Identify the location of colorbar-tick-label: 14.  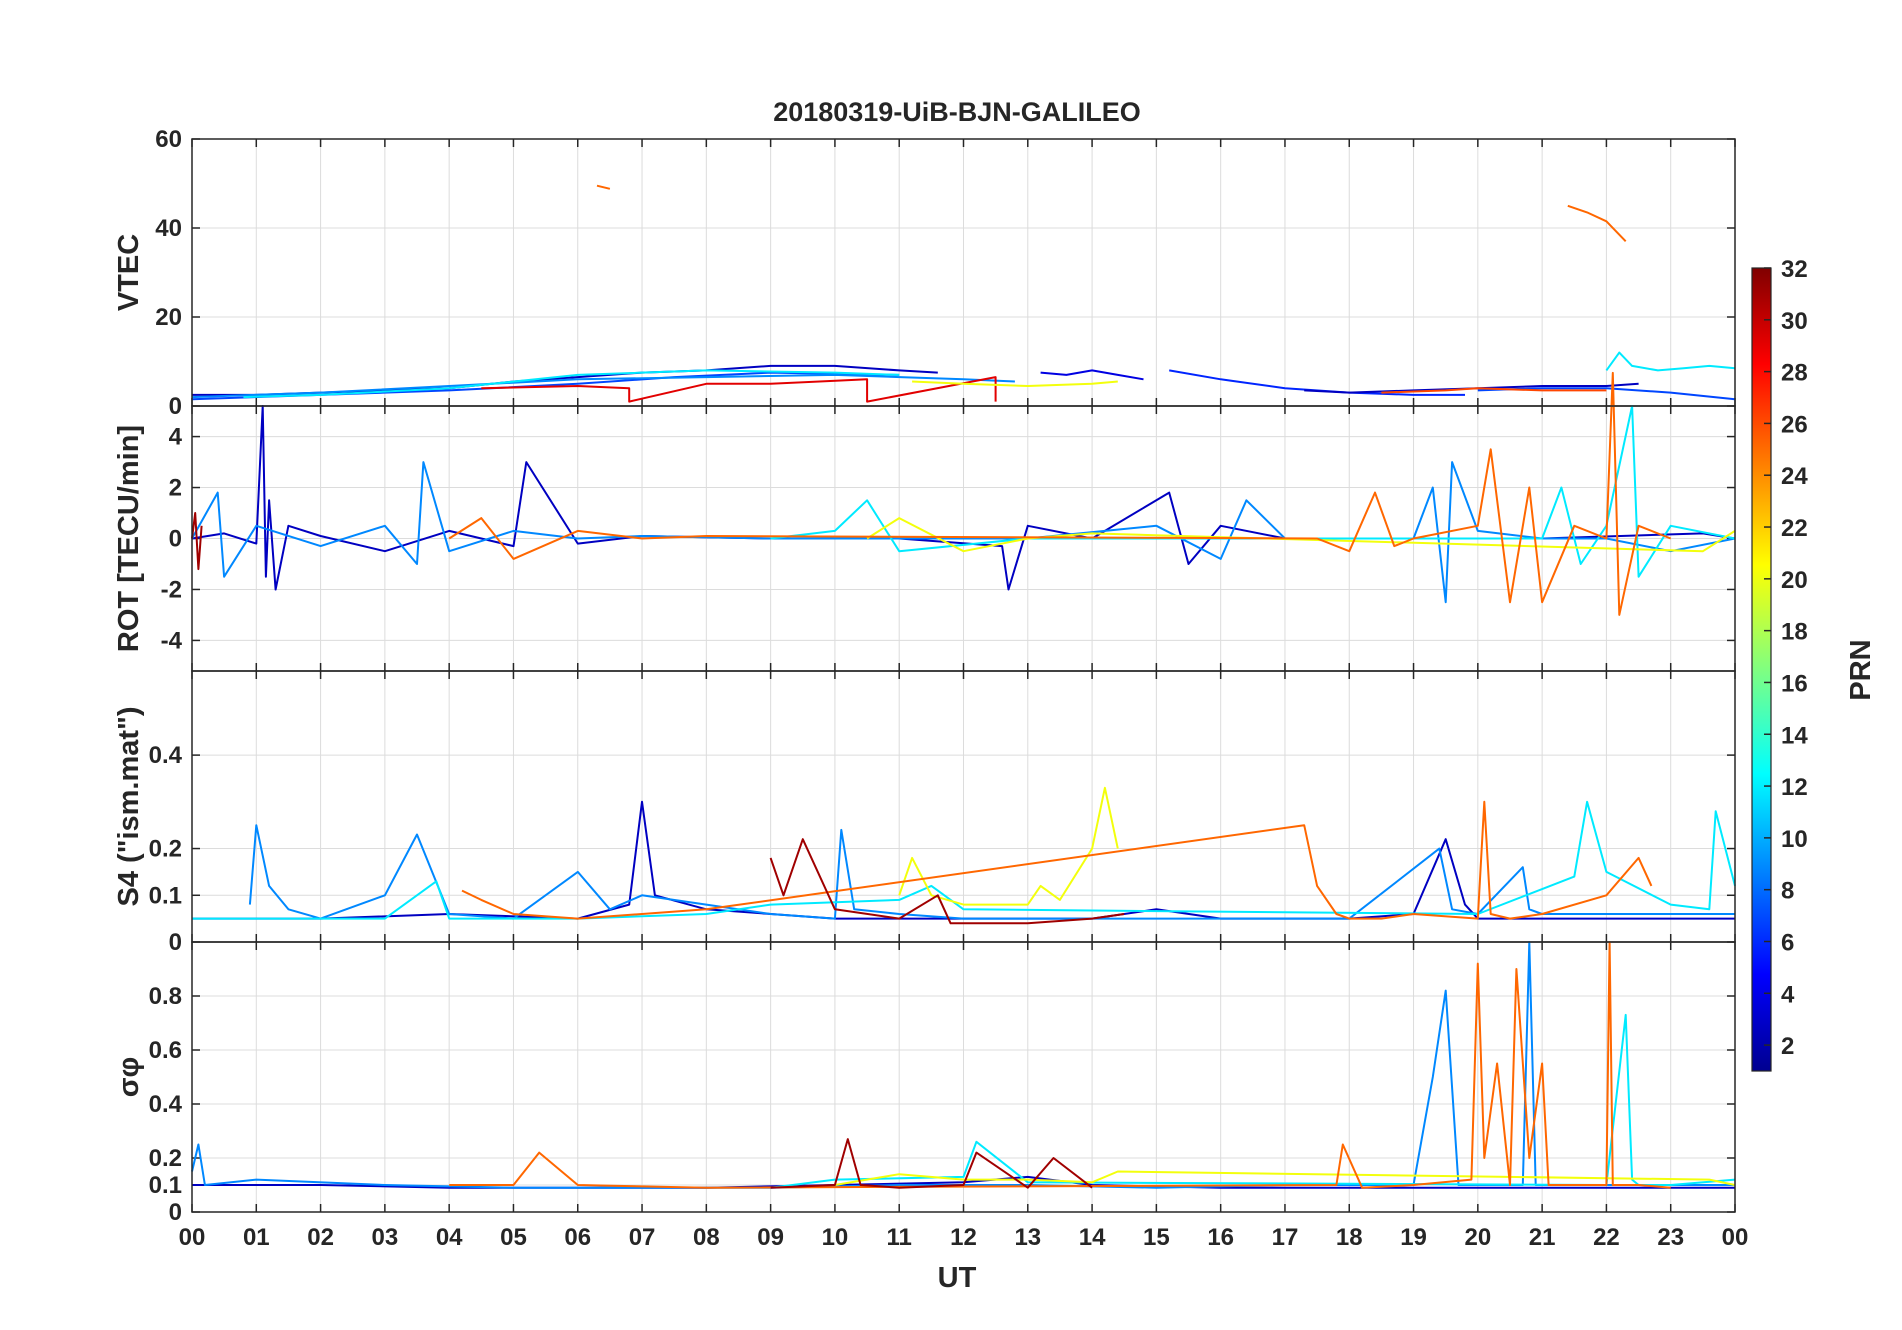
(1794, 735).